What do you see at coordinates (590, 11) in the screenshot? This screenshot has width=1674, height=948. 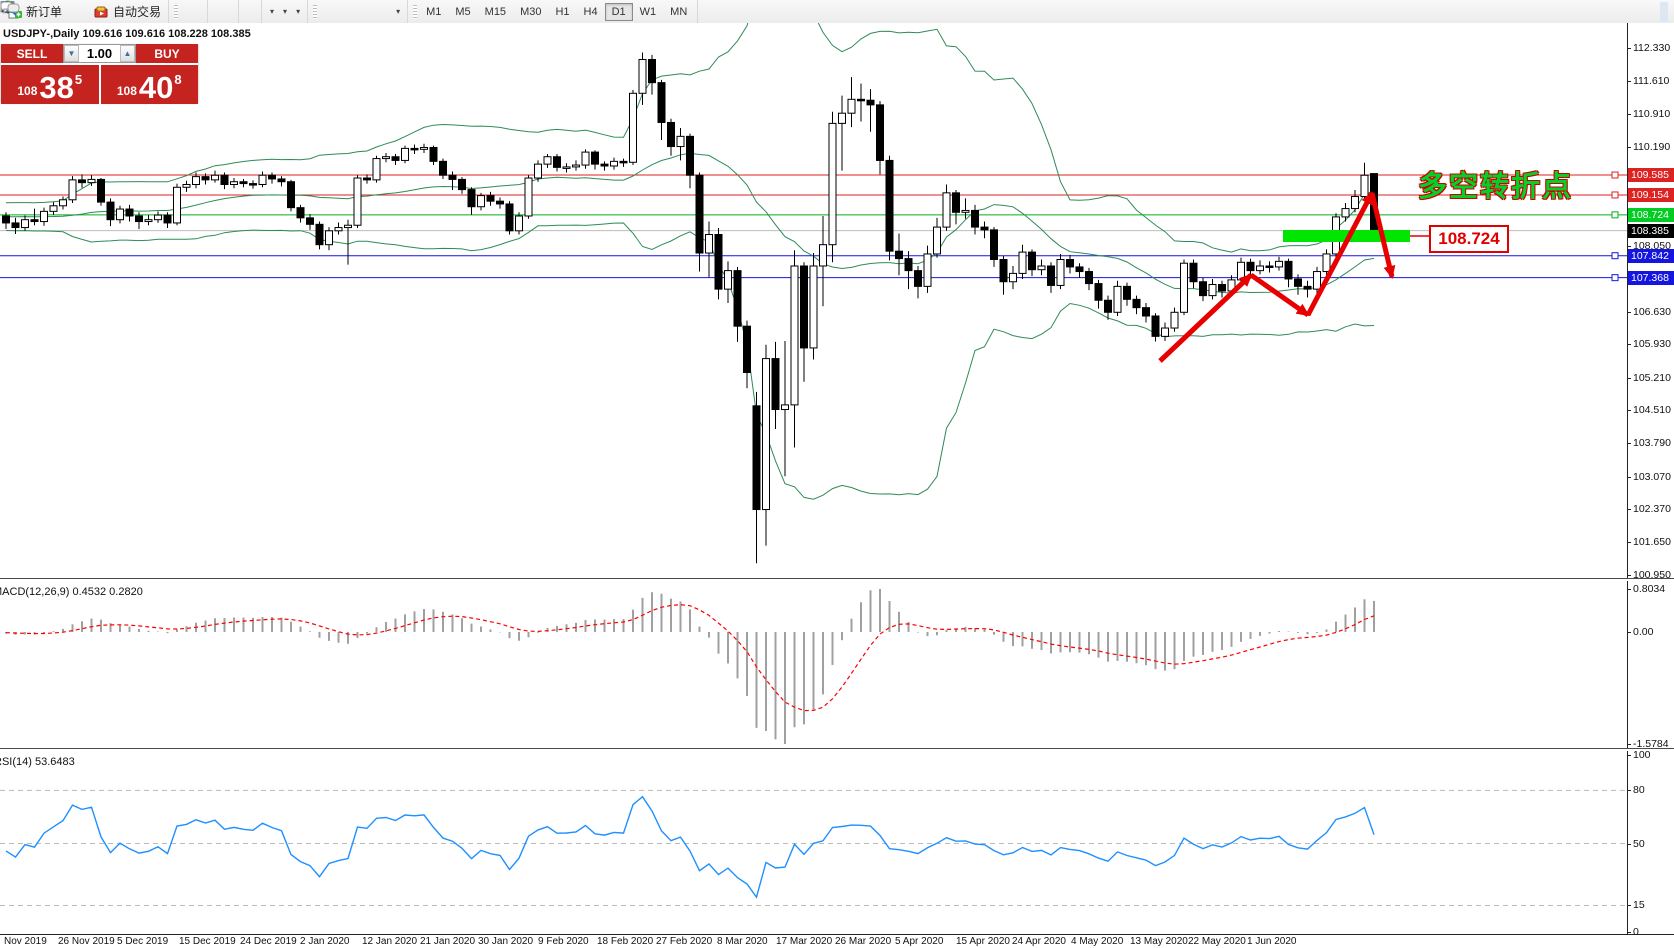 I see `timeframe-h4: H4` at bounding box center [590, 11].